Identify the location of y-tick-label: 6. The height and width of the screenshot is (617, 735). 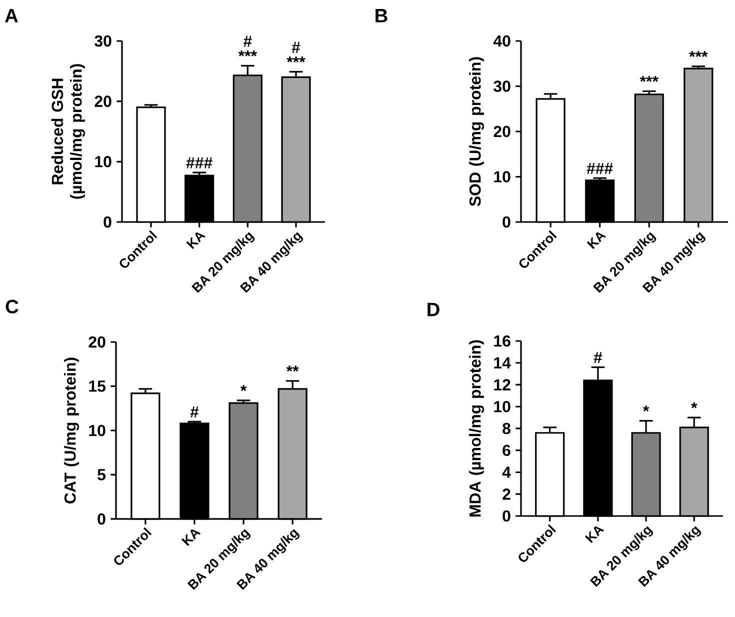
(506, 450).